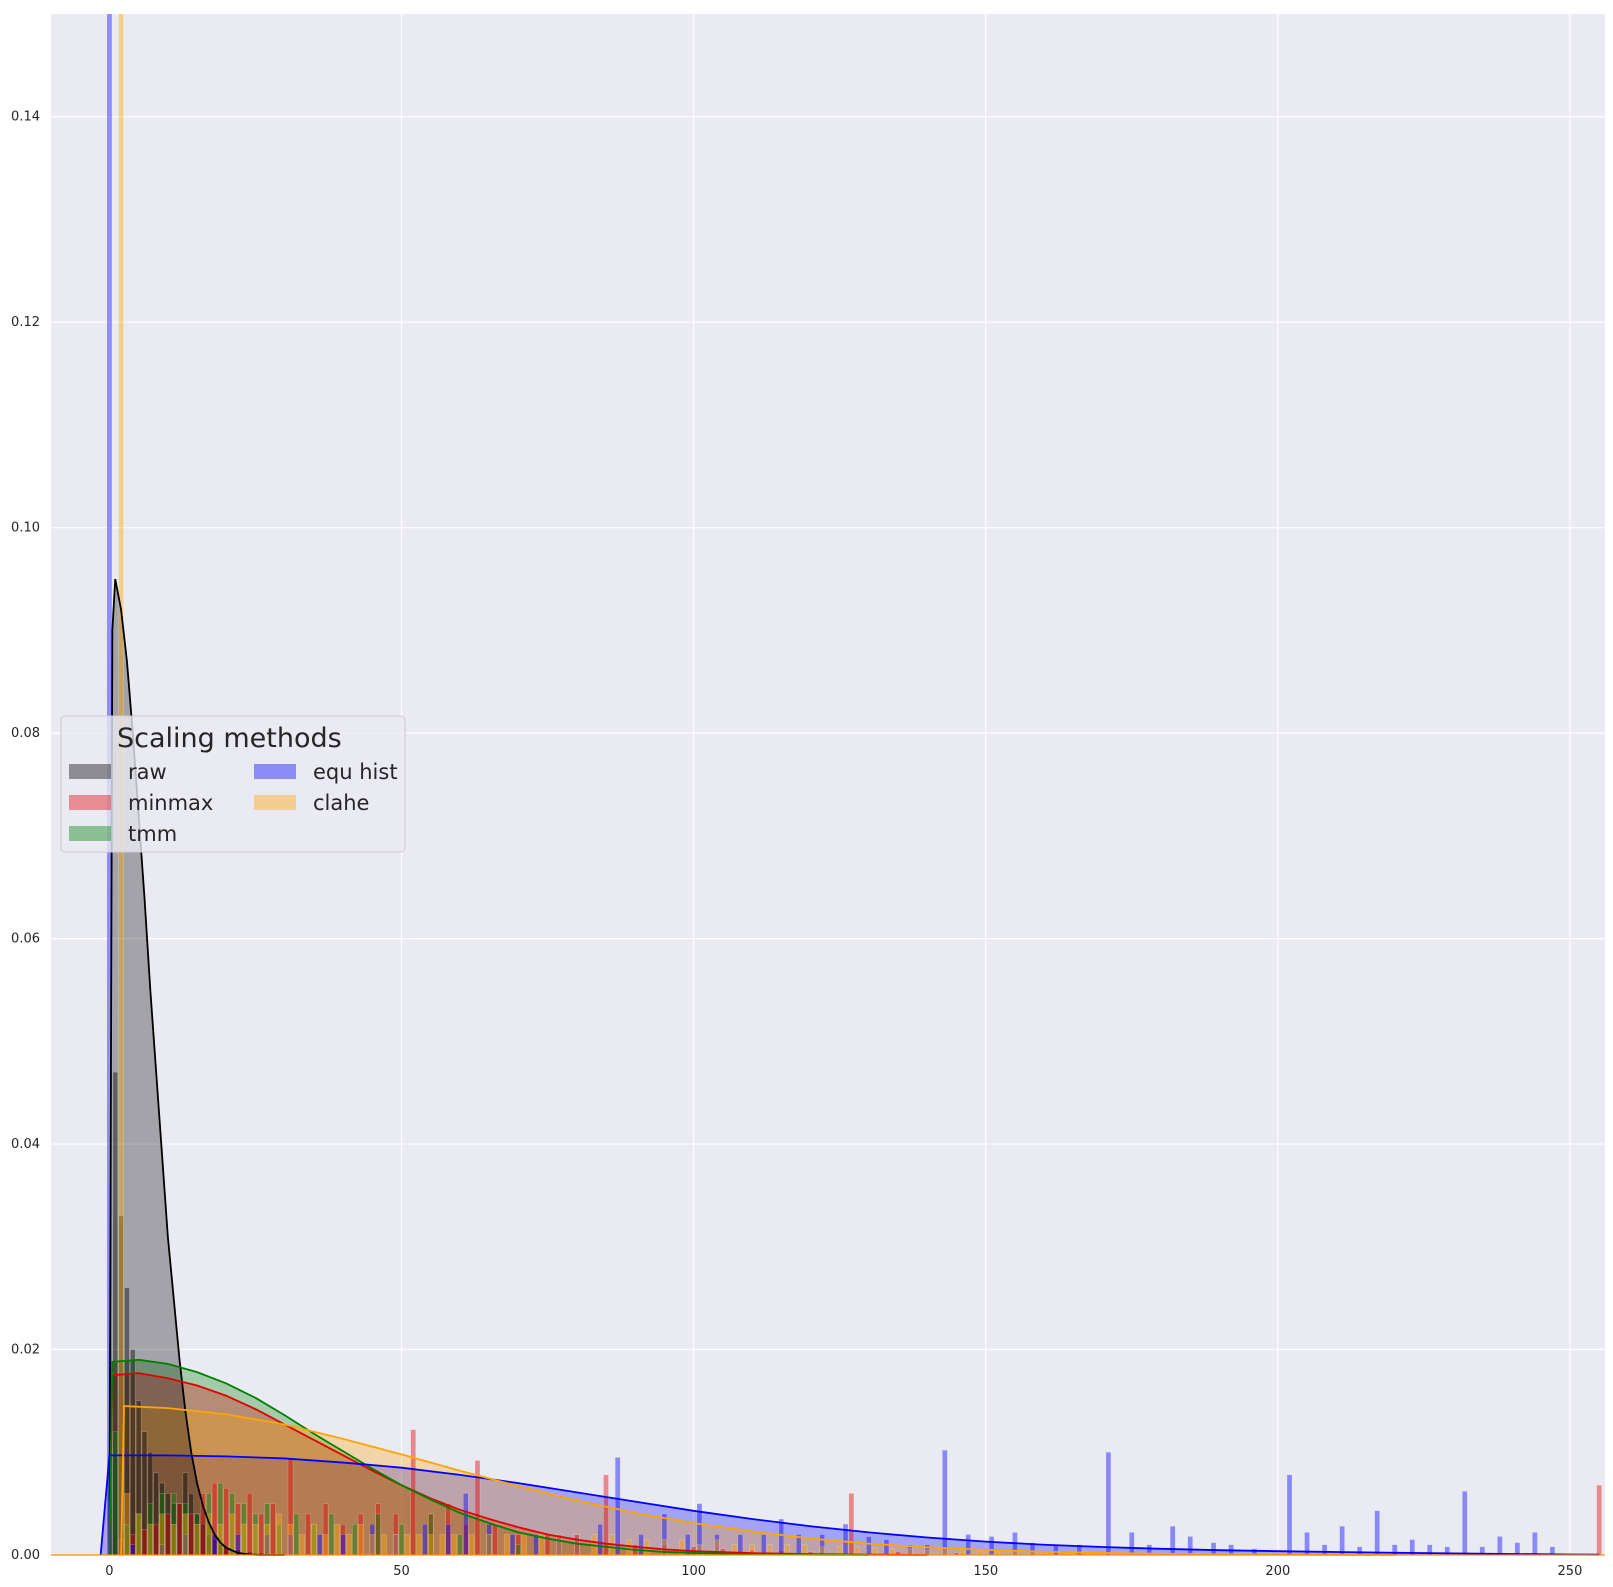 This screenshot has width=1613, height=1587. I want to click on legend-title: Scaling methods, so click(229, 738).